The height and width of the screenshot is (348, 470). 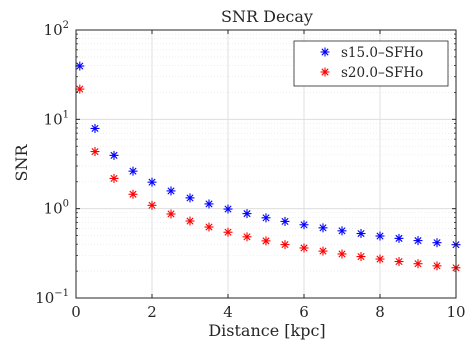 What do you see at coordinates (52, 297) in the screenshot?
I see `y-tick-label: 10⁻¹` at bounding box center [52, 297].